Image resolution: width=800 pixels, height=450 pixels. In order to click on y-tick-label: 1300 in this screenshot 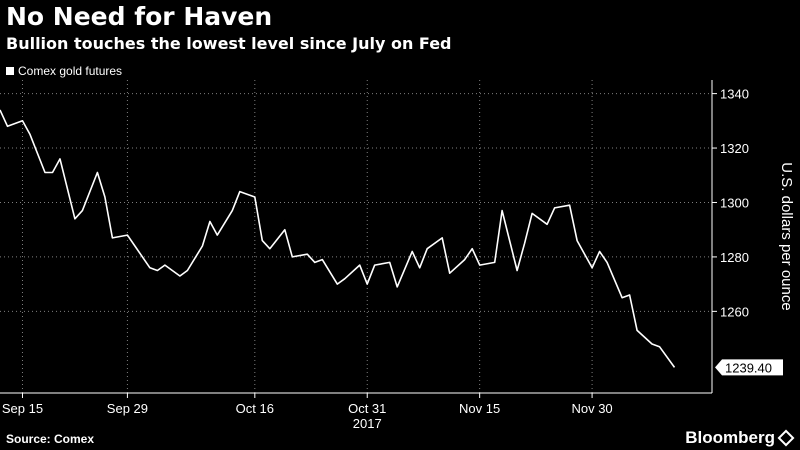, I will do `click(734, 202)`.